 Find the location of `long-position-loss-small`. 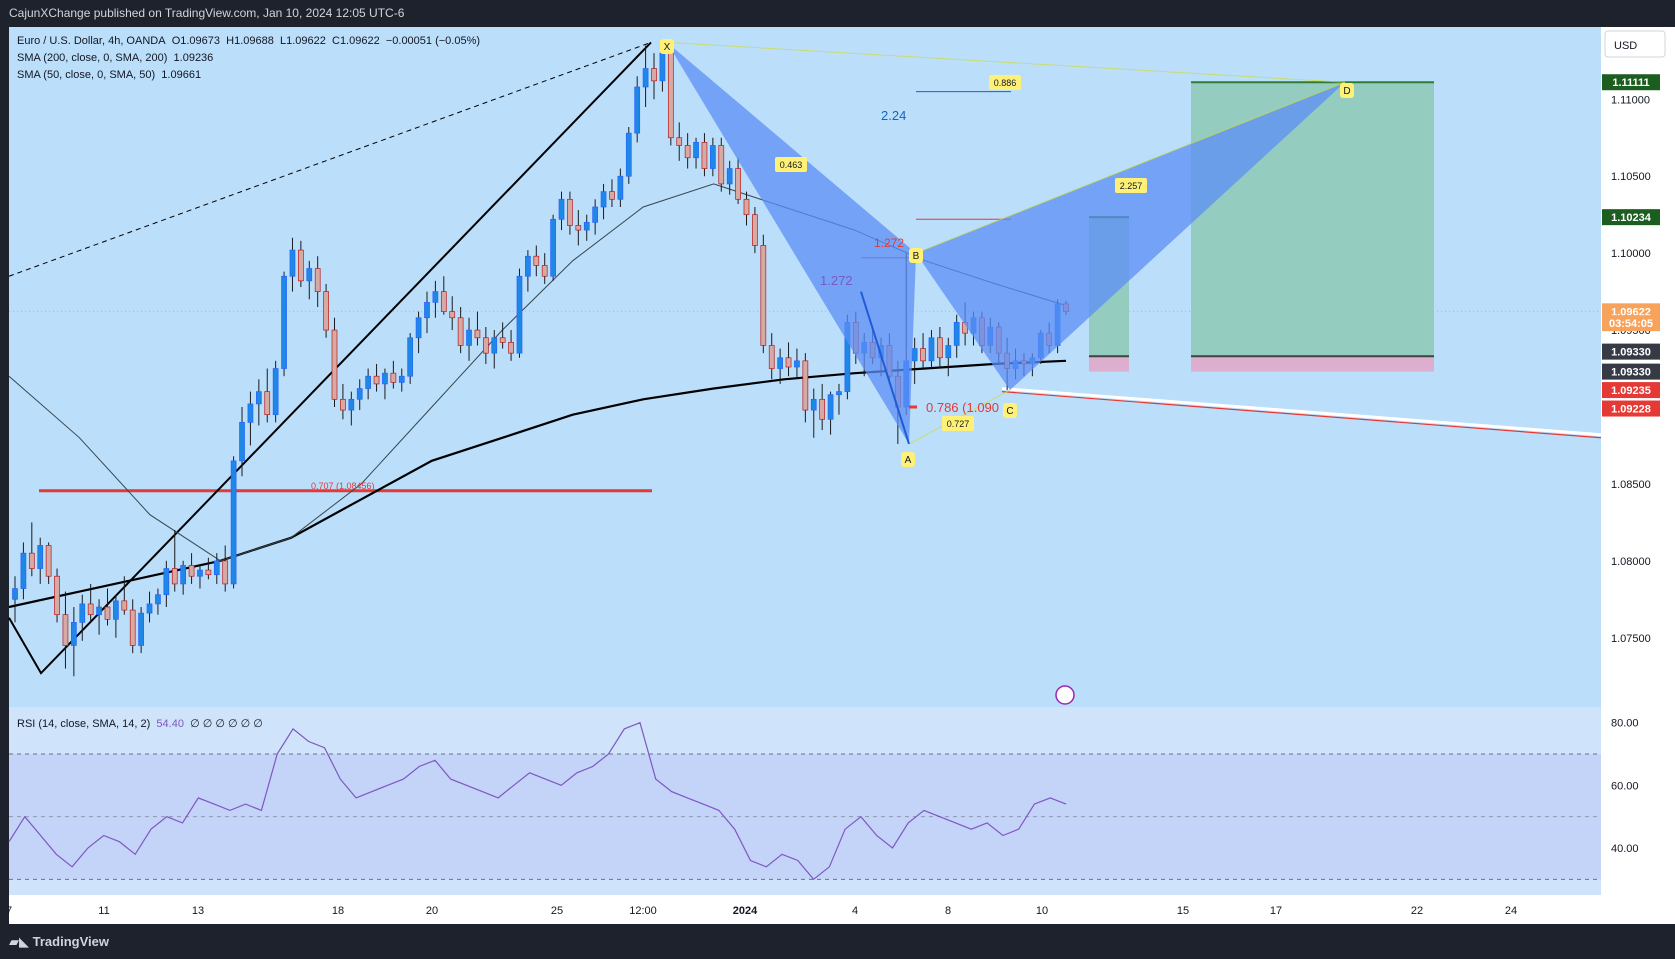

long-position-loss-small is located at coordinates (1109, 364).